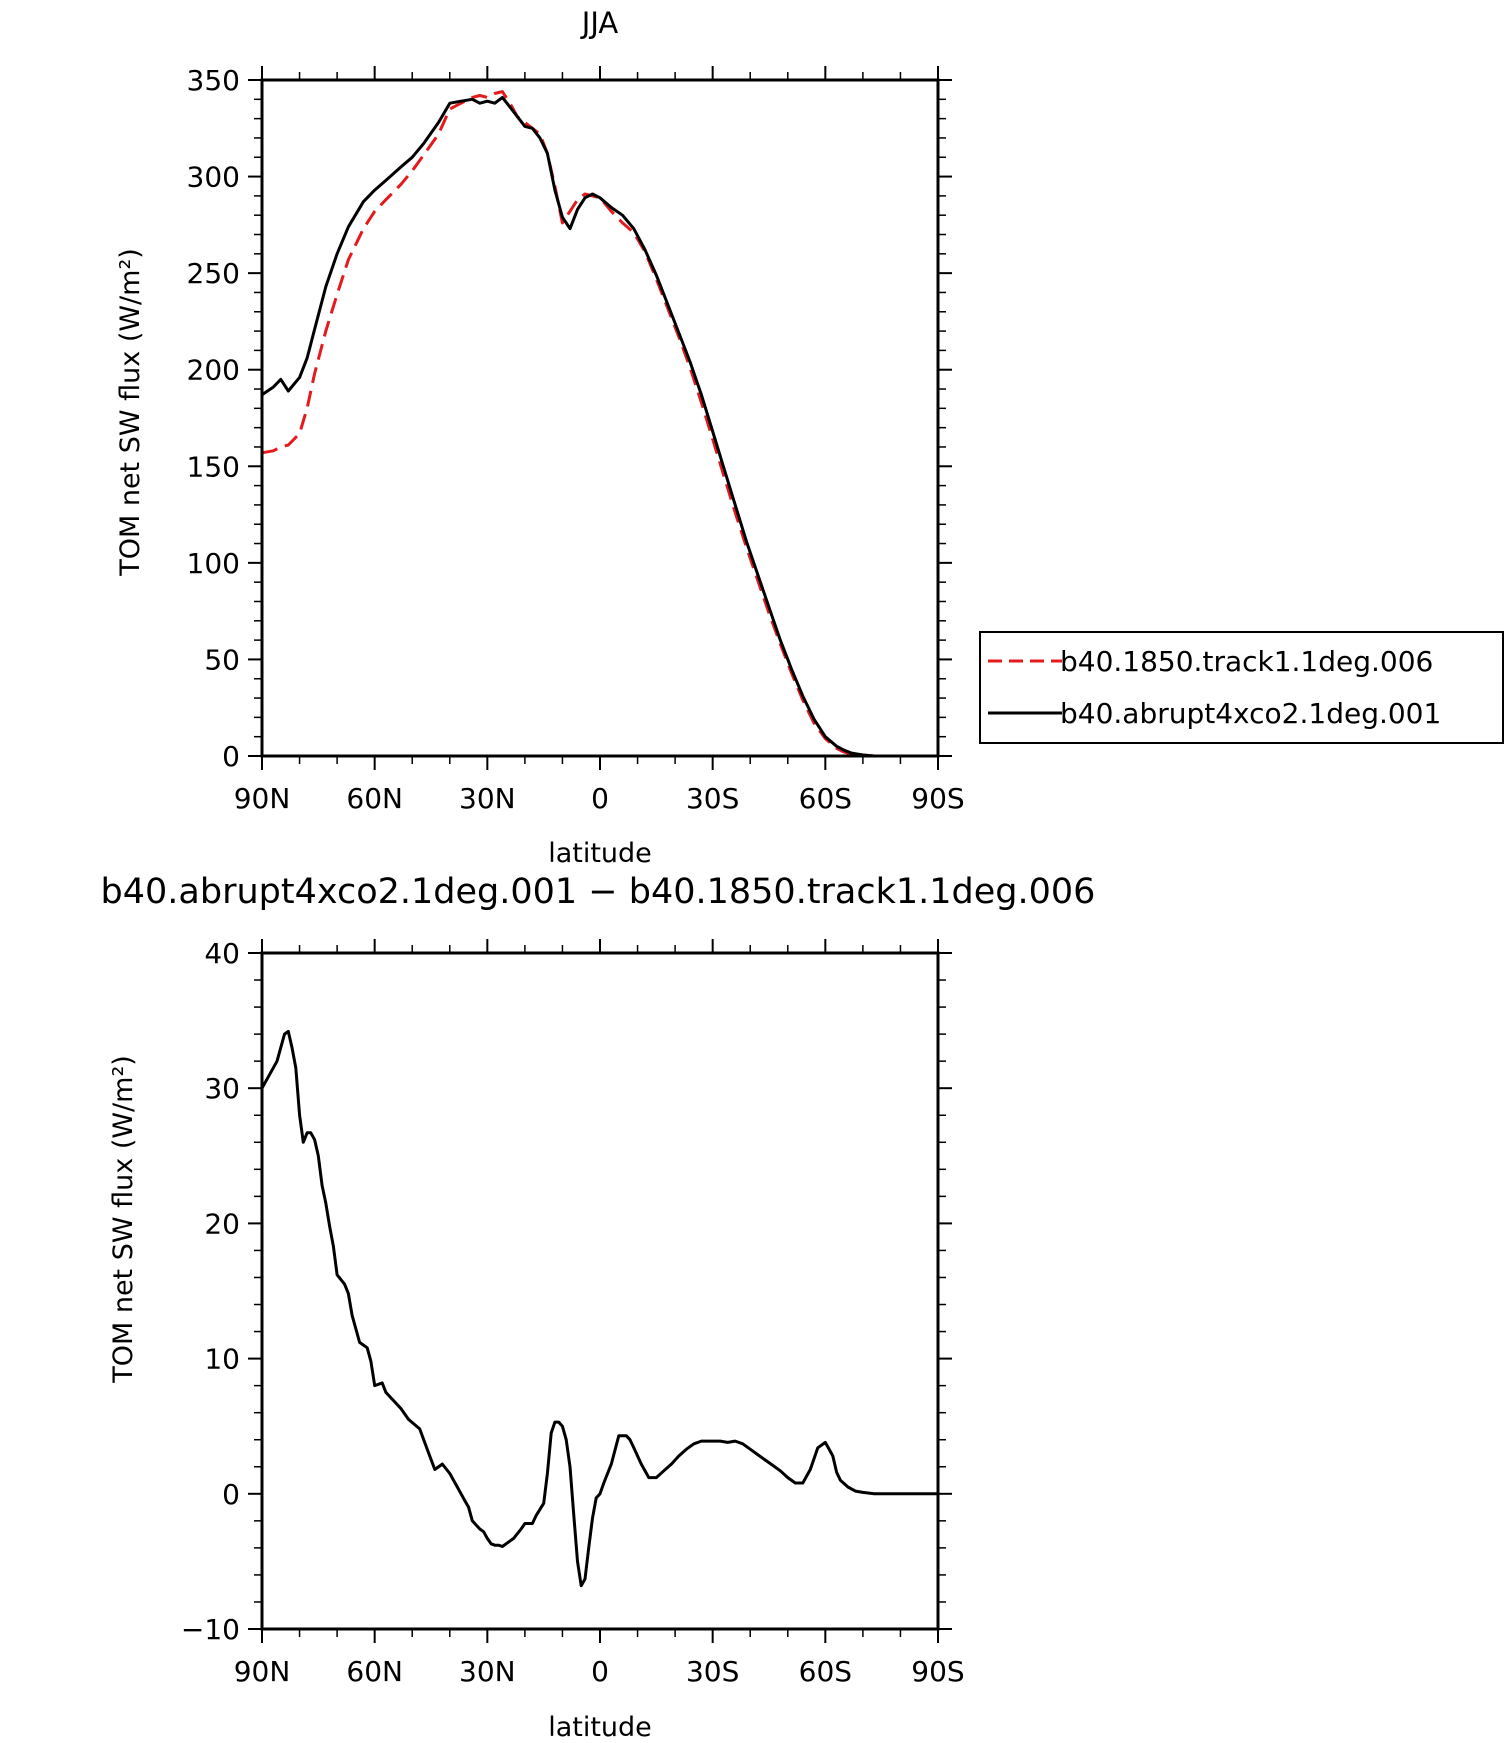 This screenshot has width=1511, height=1743. What do you see at coordinates (213, 80) in the screenshot?
I see `y-tick-label: 350` at bounding box center [213, 80].